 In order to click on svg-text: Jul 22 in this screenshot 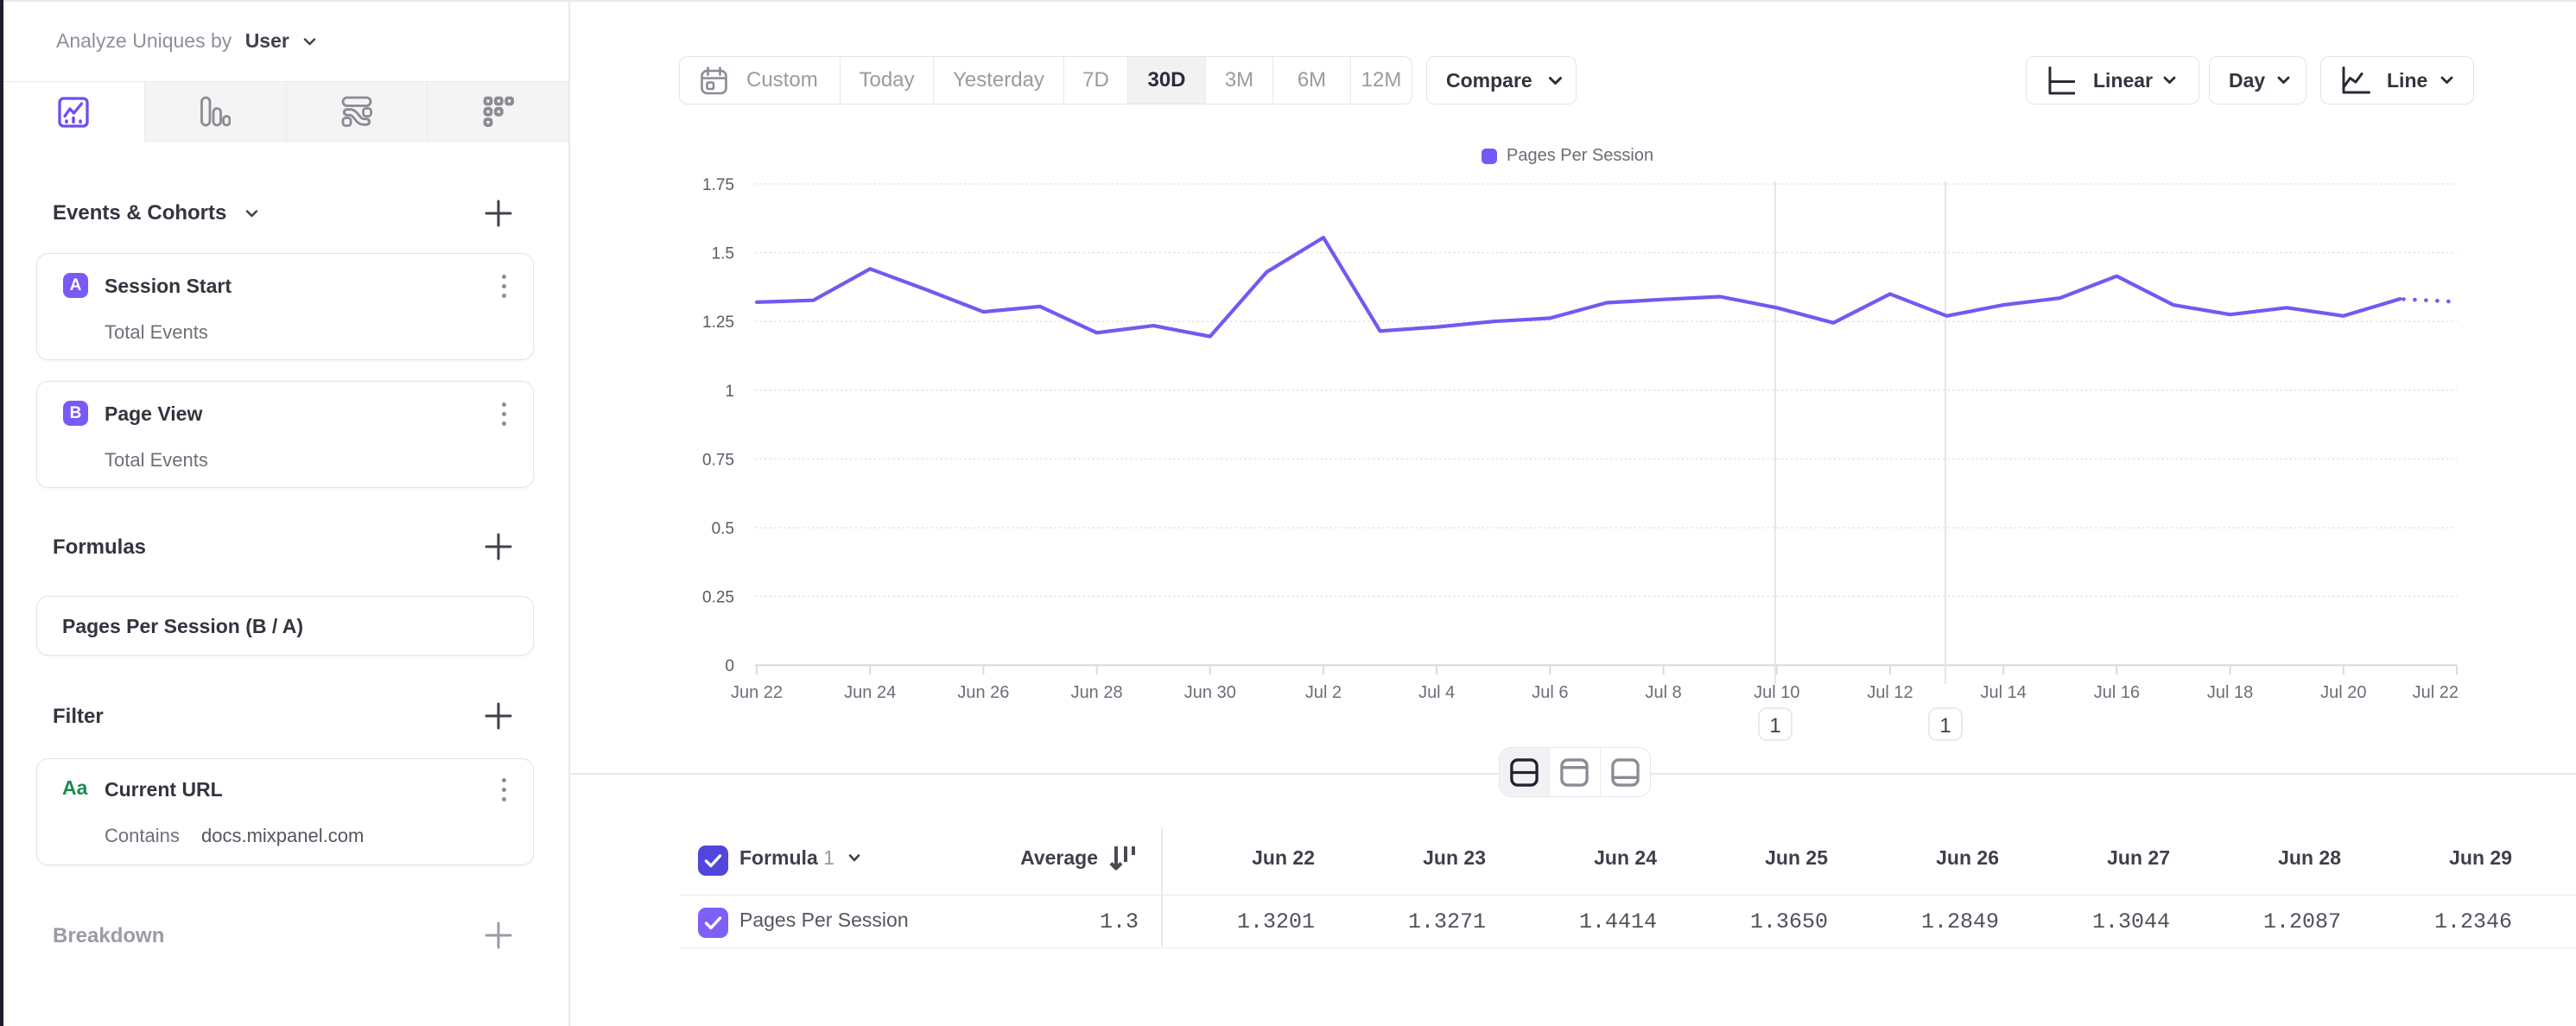, I will do `click(2436, 692)`.